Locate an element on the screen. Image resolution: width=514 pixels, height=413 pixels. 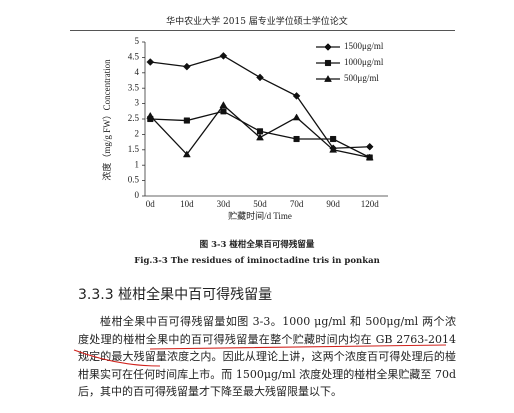
running-header: 华中农业大学 2015 届专业学位硕士学位论文 is located at coordinates (257, 22).